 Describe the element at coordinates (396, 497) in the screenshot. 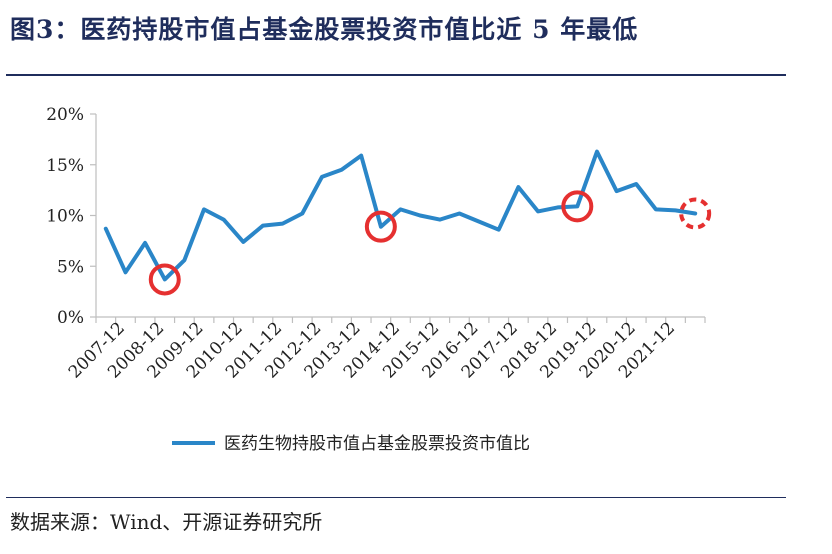

I see `source-divider` at that location.